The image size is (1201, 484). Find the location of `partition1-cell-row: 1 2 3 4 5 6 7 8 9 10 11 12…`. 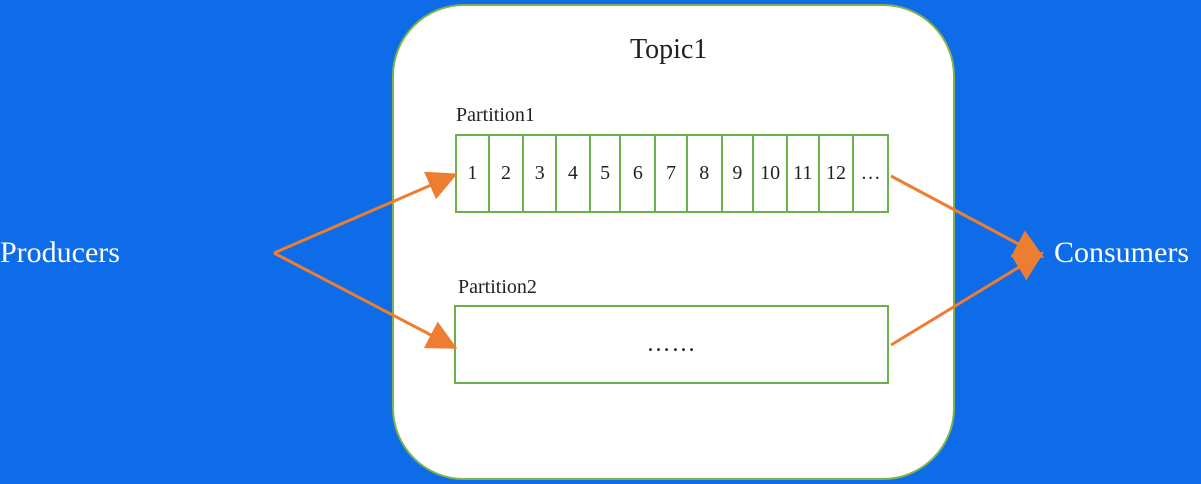

partition1-cell-row: 1 2 3 4 5 6 7 8 9 10 11 12… is located at coordinates (672, 173).